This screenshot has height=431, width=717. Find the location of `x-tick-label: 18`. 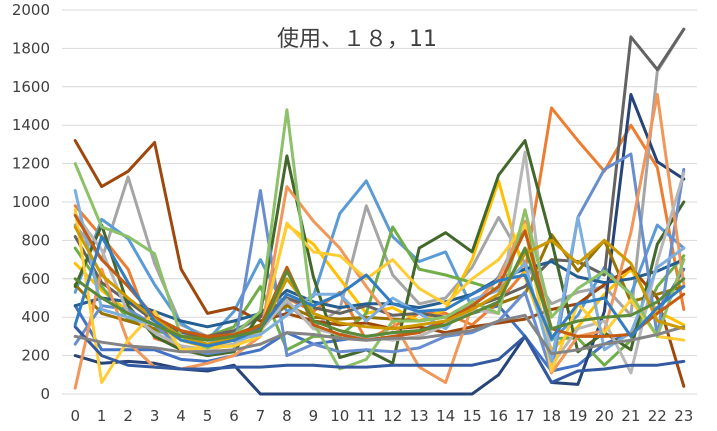

x-tick-label: 18 is located at coordinates (551, 416).